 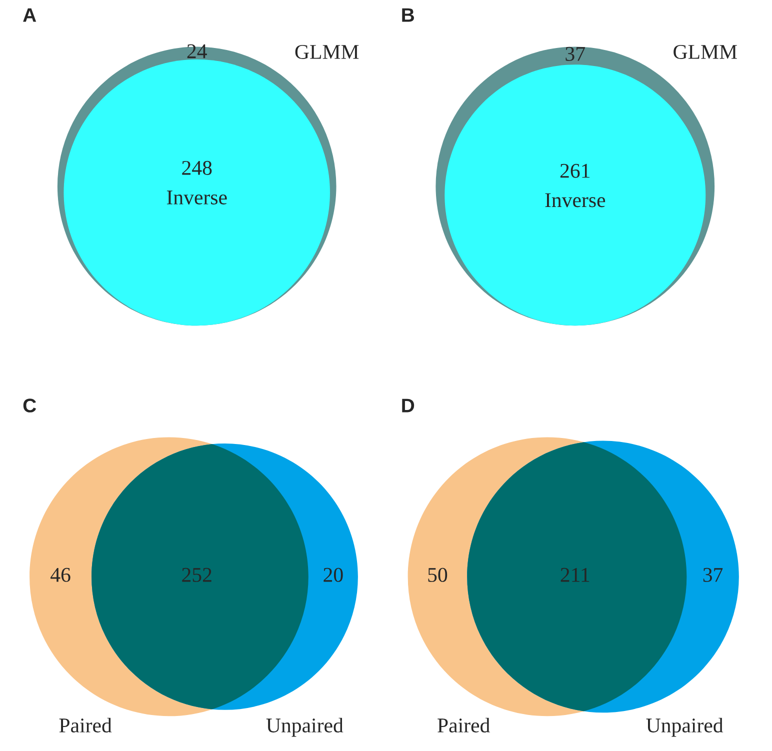 What do you see at coordinates (197, 167) in the screenshot?
I see `data-label: 248` at bounding box center [197, 167].